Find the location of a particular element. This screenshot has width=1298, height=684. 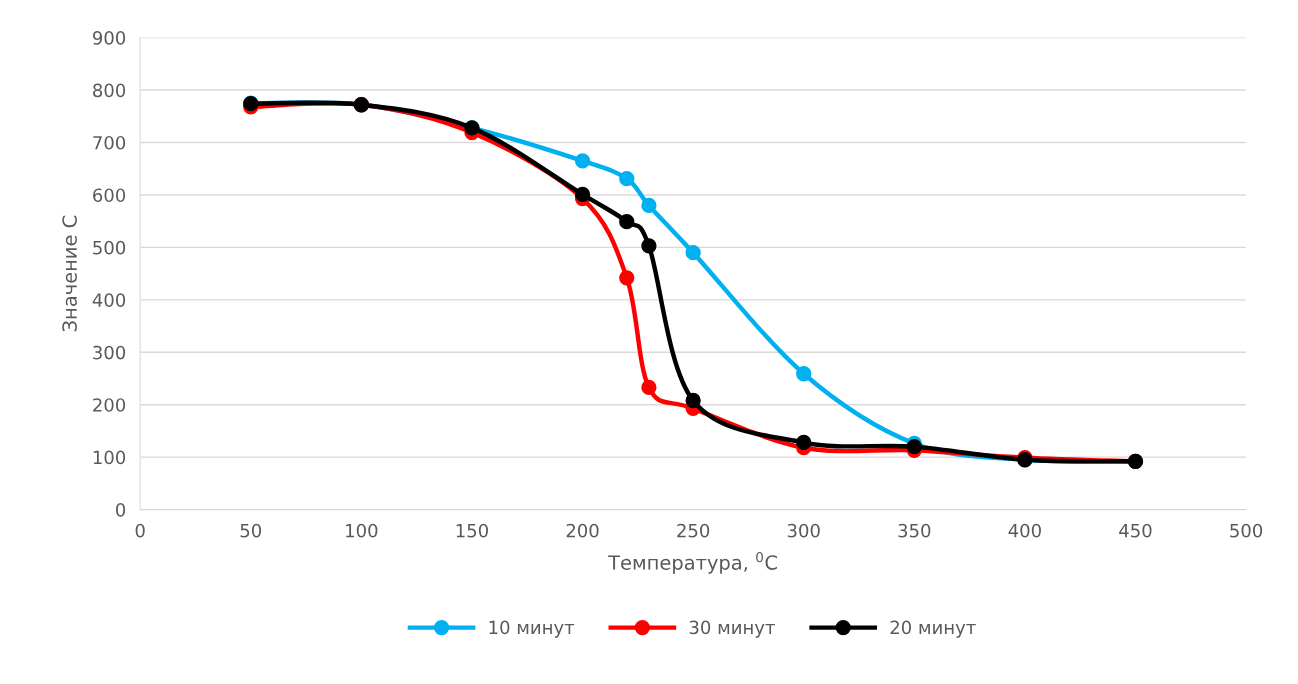

x-axis-title: Температура, $^{0}$C is located at coordinates (692, 563).